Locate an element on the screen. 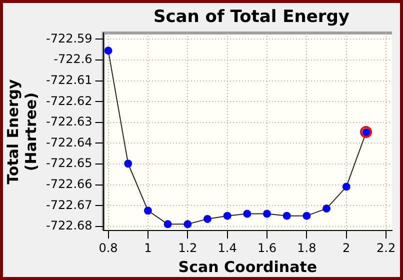 The width and height of the screenshot is (403, 280). y-tick-label: -722.63 is located at coordinates (69, 121).